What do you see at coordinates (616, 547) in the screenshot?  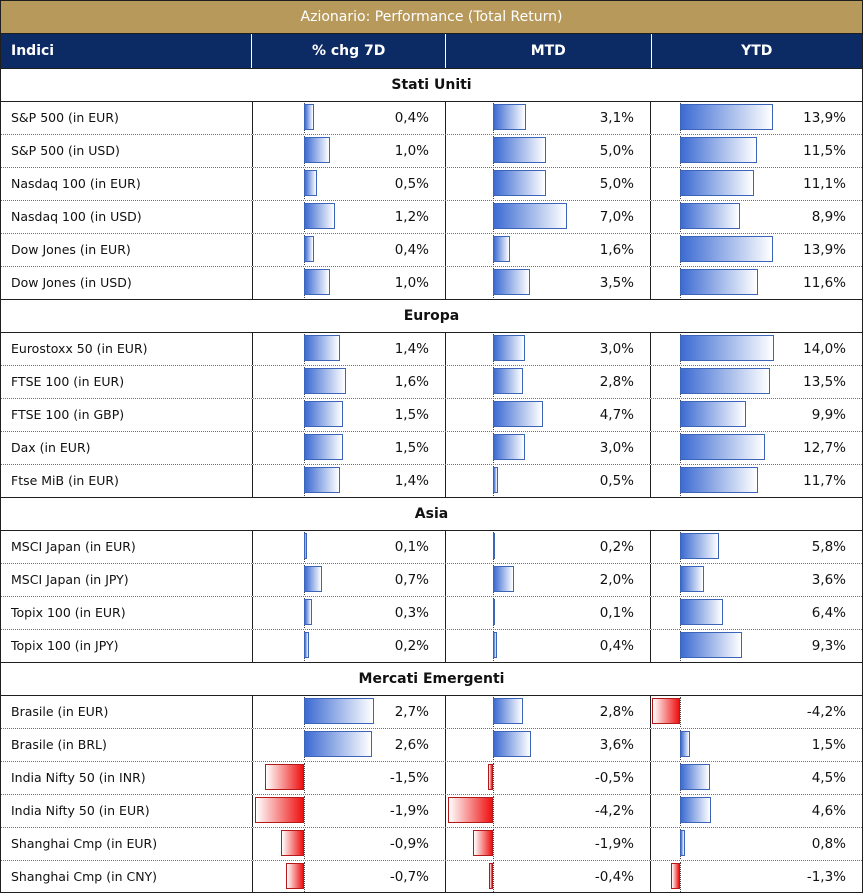 I see `value-label: 0,2%` at bounding box center [616, 547].